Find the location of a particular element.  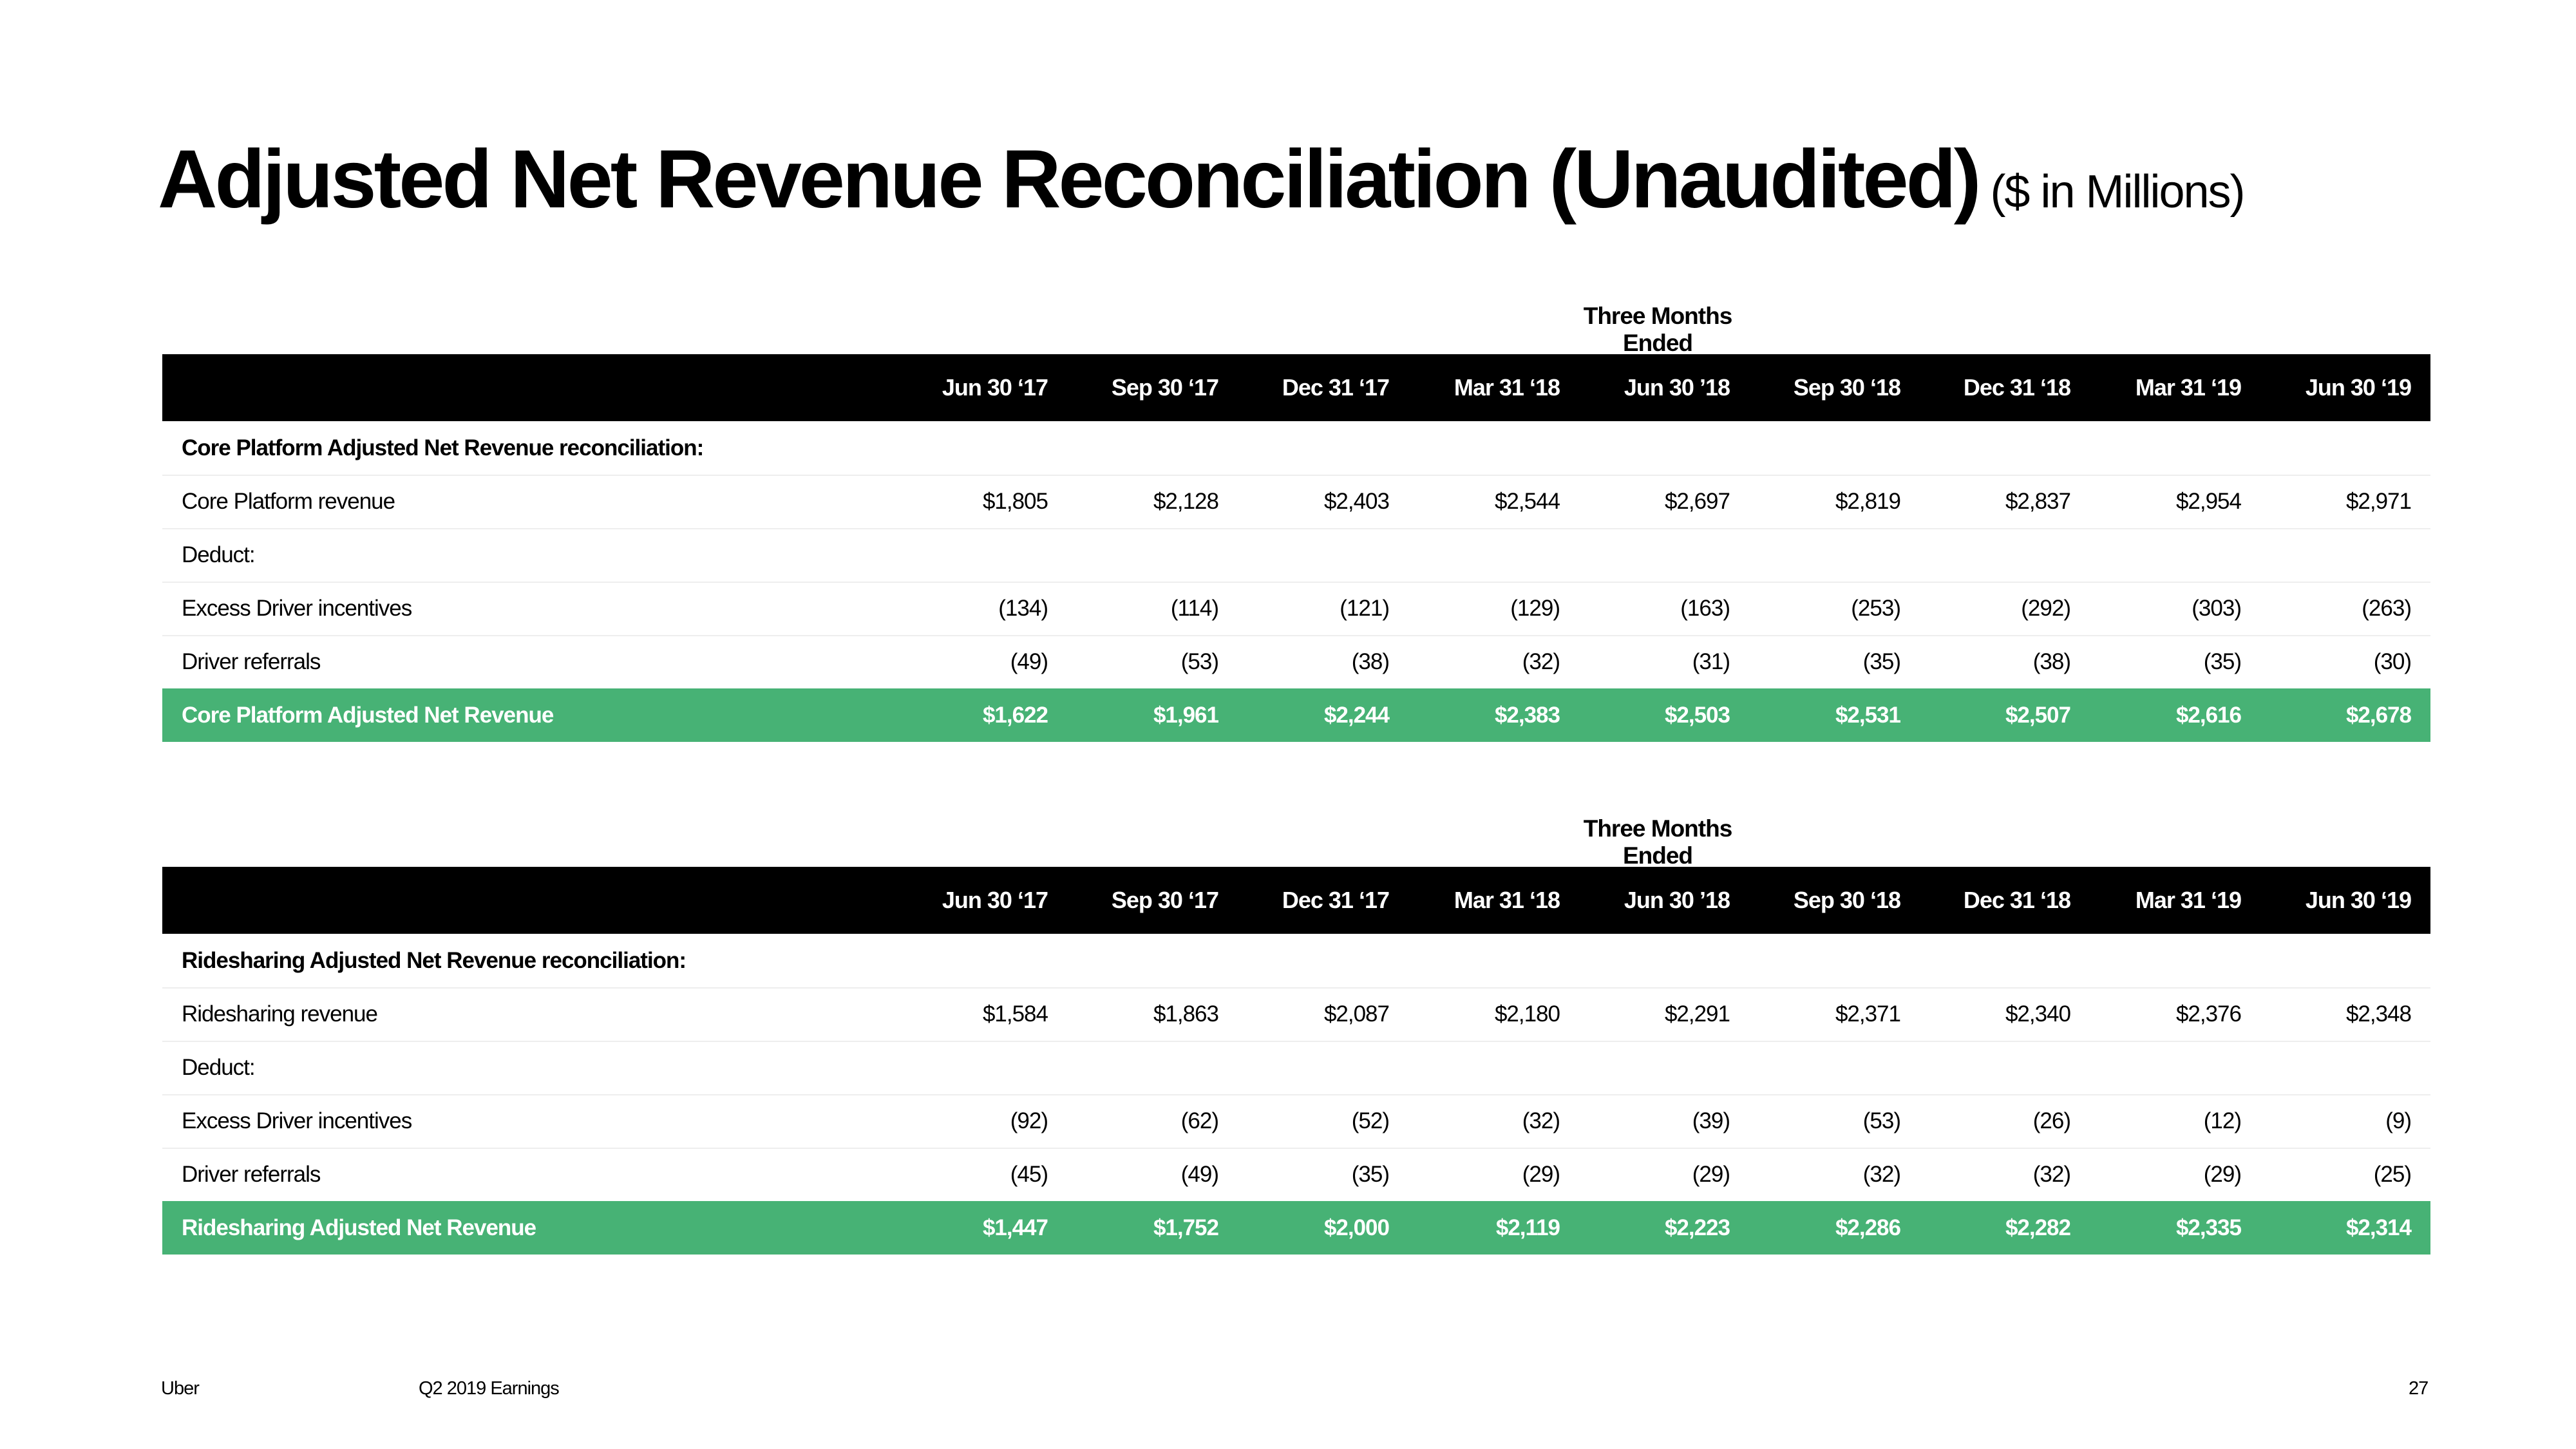

total-value: $2,616 is located at coordinates (2208, 715).